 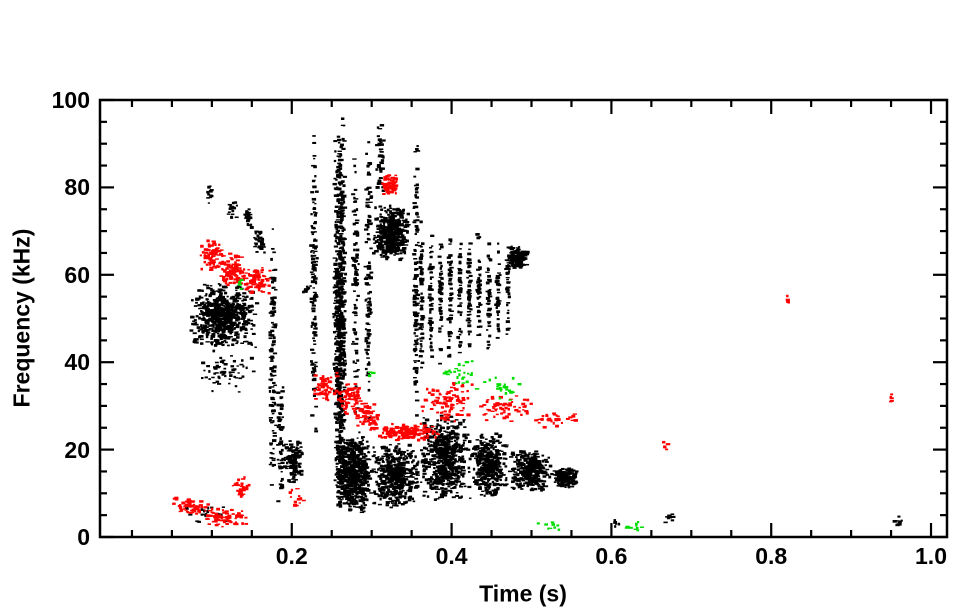 I want to click on y-tick-label-100: 100, so click(x=70, y=100).